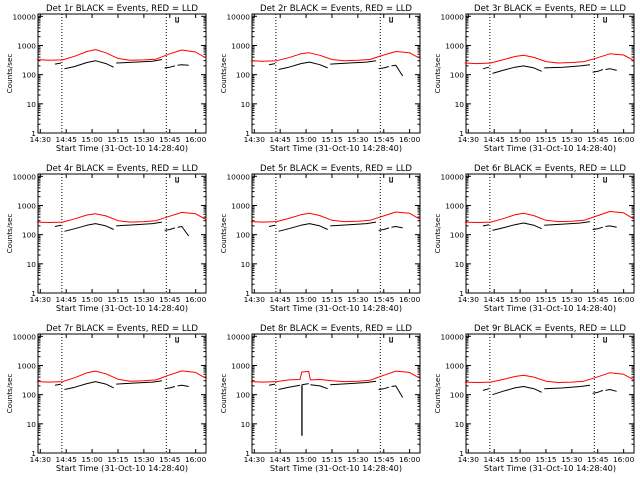 This screenshot has width=640, height=480. Describe the element at coordinates (572, 459) in the screenshot. I see `det-9-x-tick-label: 15:30` at that location.